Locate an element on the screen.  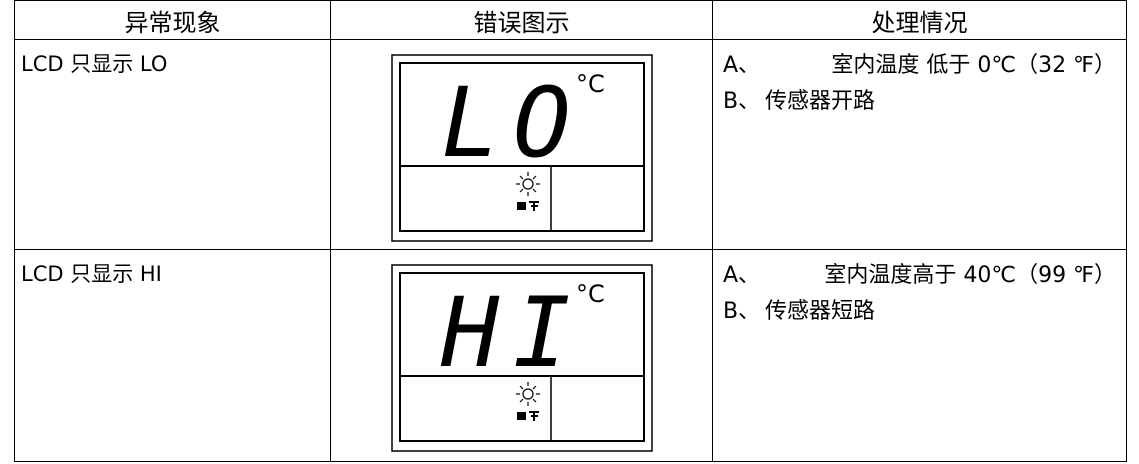
action-item: B、 传感器短路 is located at coordinates (919, 312).